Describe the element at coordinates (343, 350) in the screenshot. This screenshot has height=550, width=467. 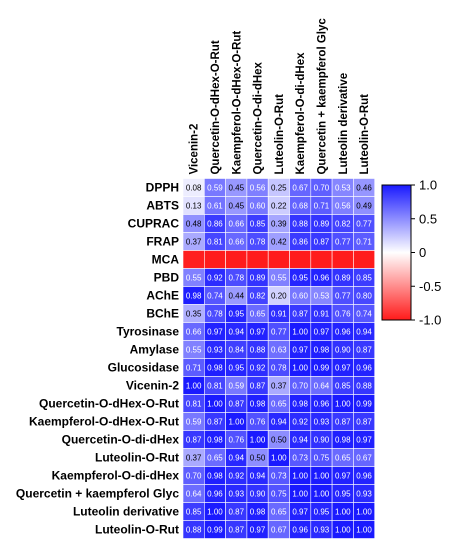
I see `cell-value-label: 0.90` at that location.